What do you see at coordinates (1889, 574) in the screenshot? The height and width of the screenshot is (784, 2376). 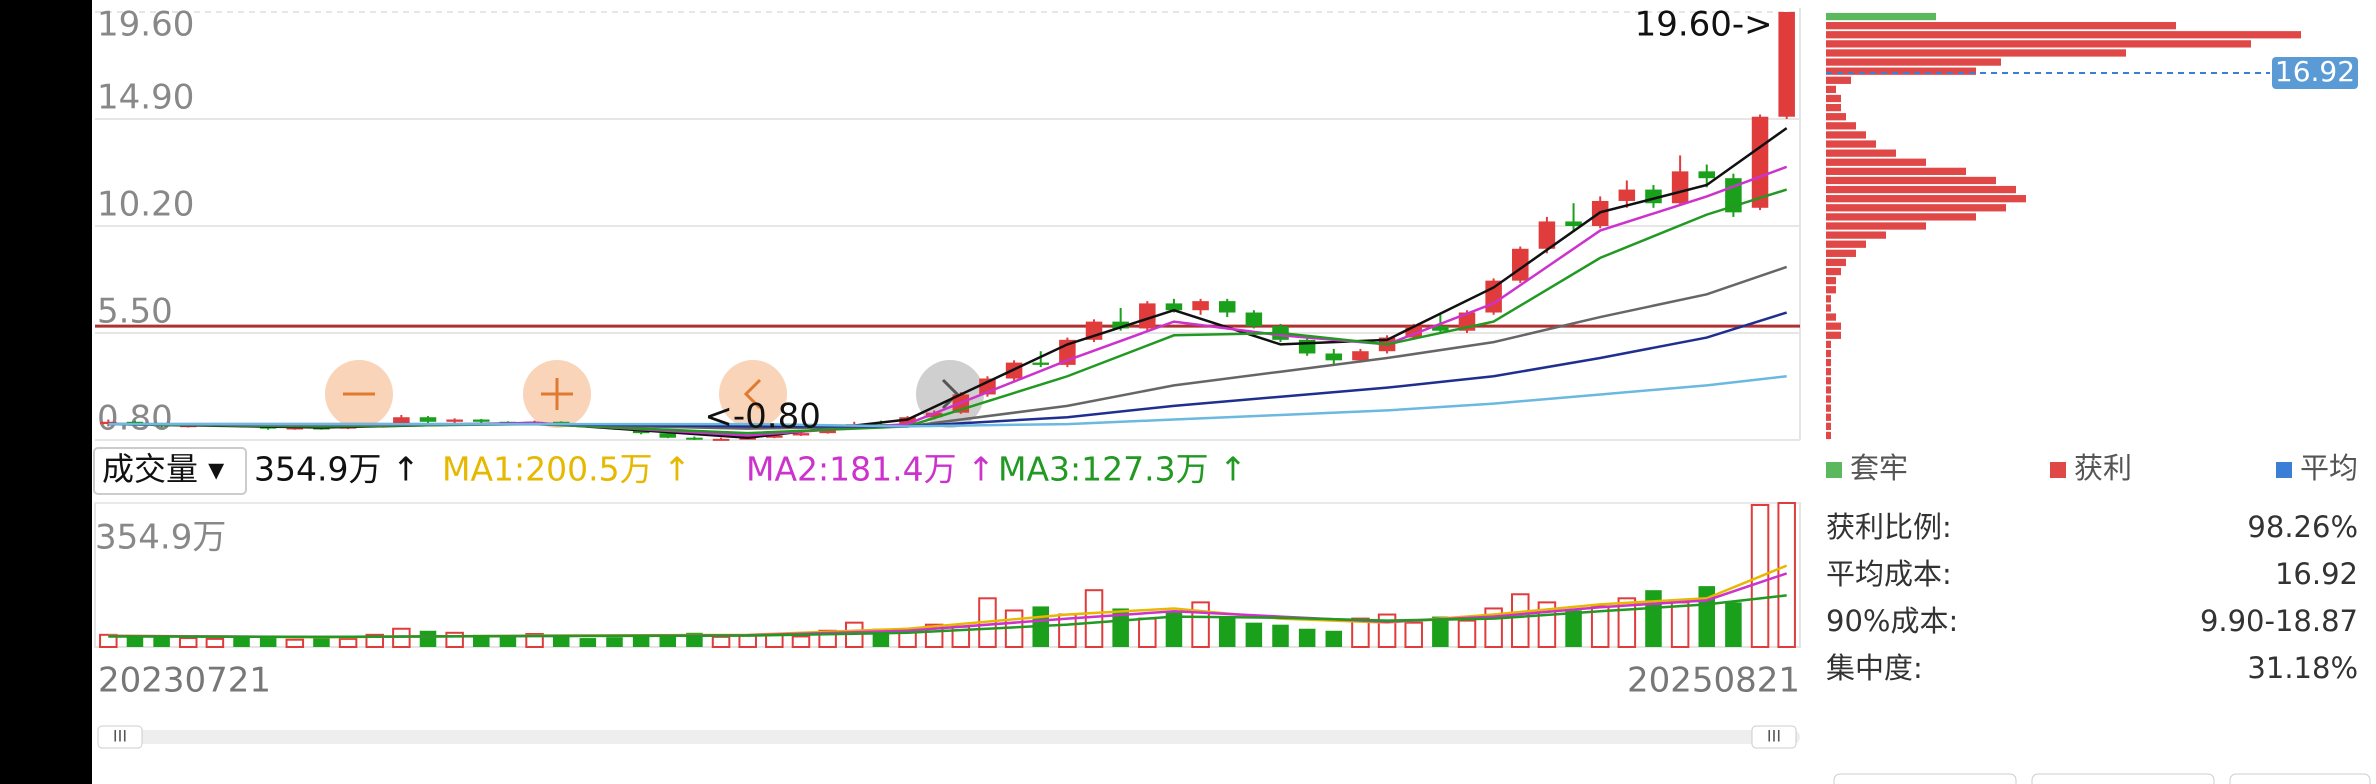 I see `stat-label: 平均成本:` at bounding box center [1889, 574].